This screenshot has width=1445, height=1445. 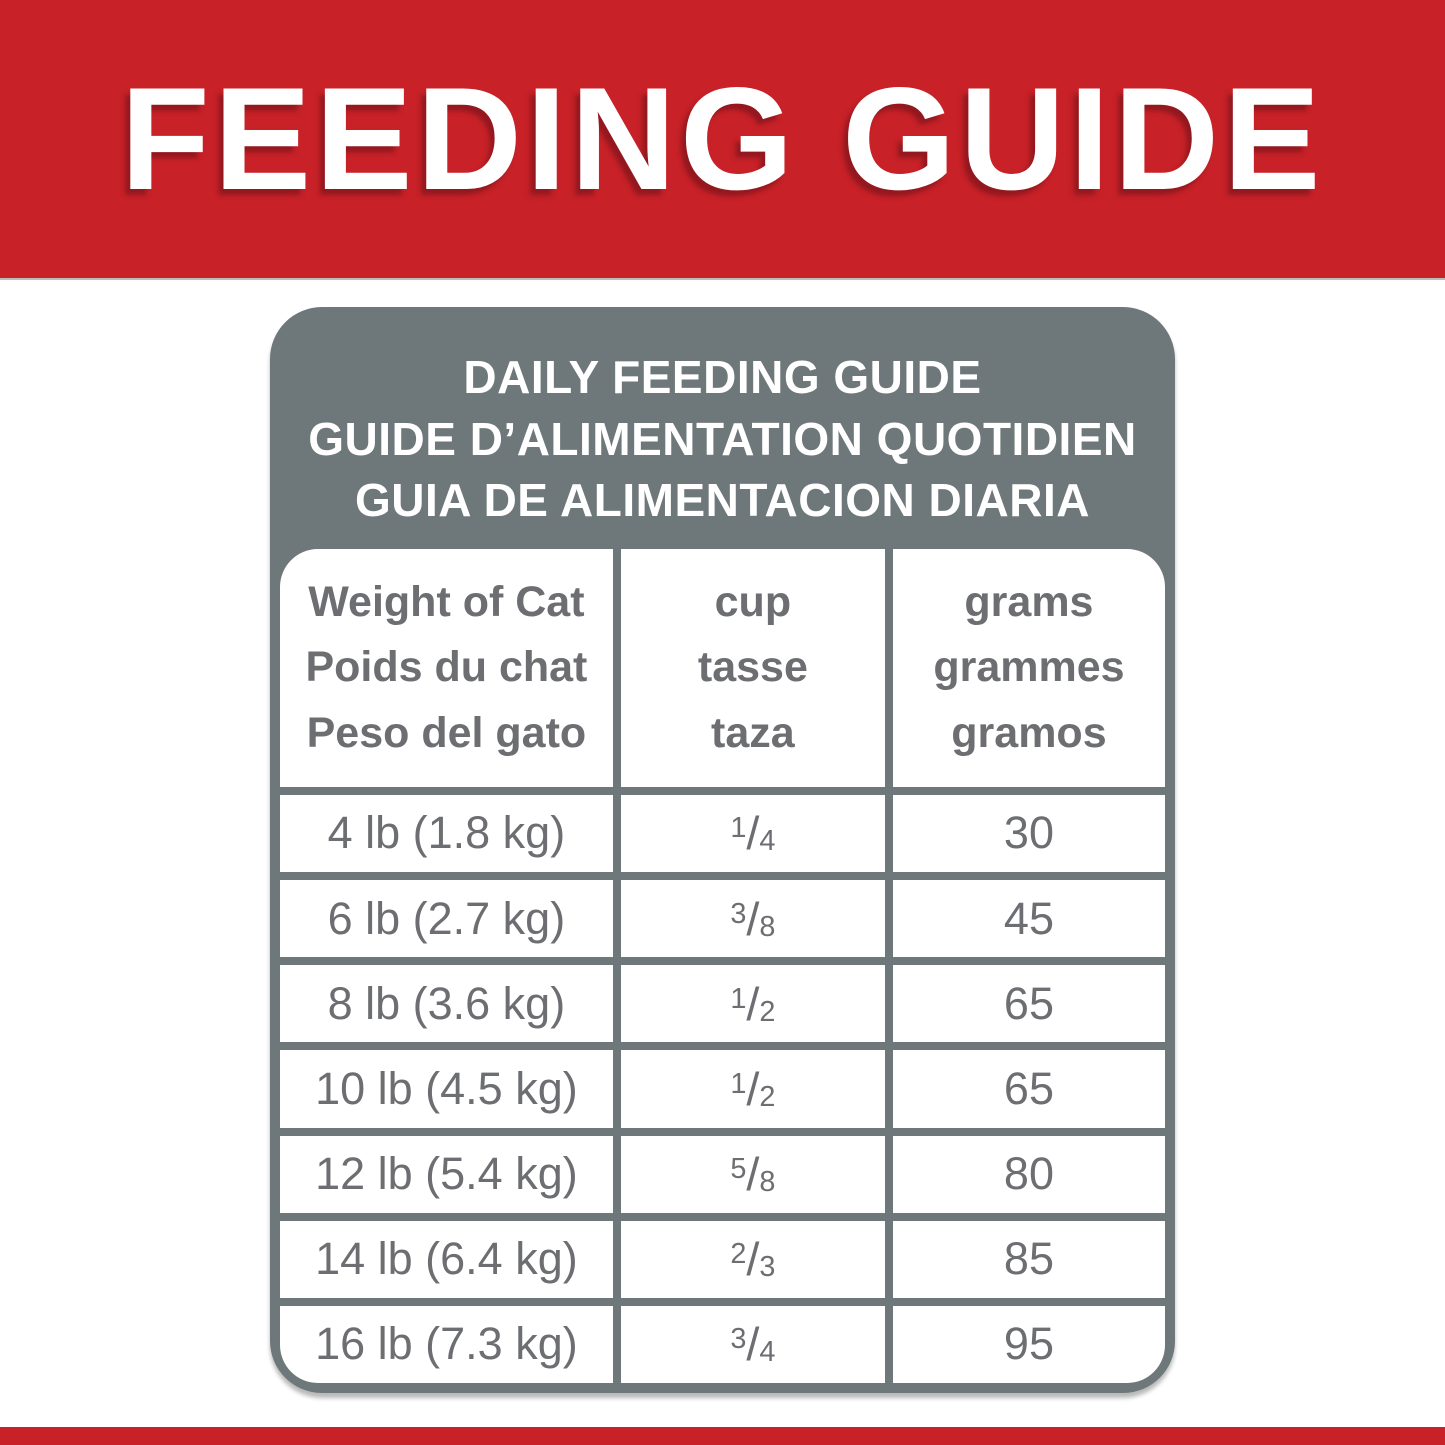 What do you see at coordinates (446, 732) in the screenshot?
I see `col-header-weight-es: Peso del gato` at bounding box center [446, 732].